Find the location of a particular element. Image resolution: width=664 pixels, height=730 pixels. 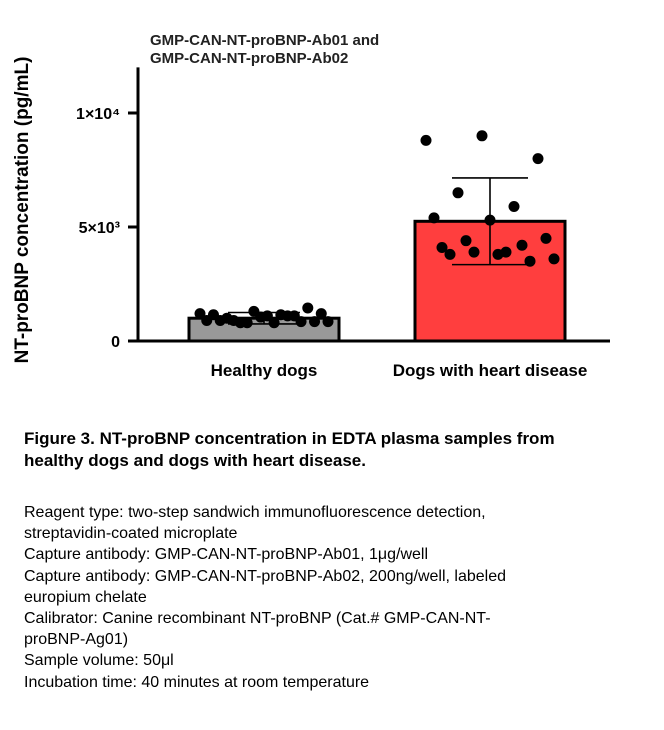

detail-line: Sample volume: 50μl is located at coordinates (99, 661).